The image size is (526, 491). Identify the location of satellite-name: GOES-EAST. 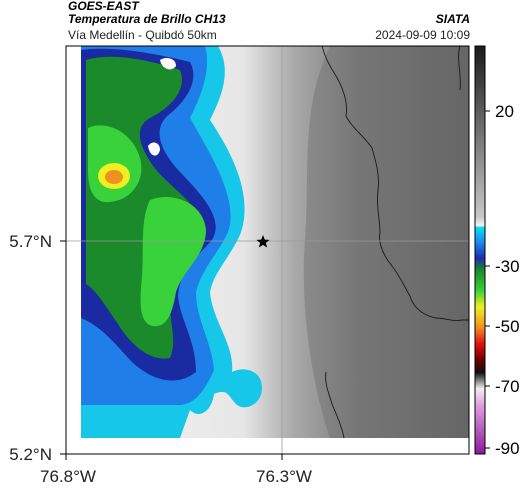
(103, 6).